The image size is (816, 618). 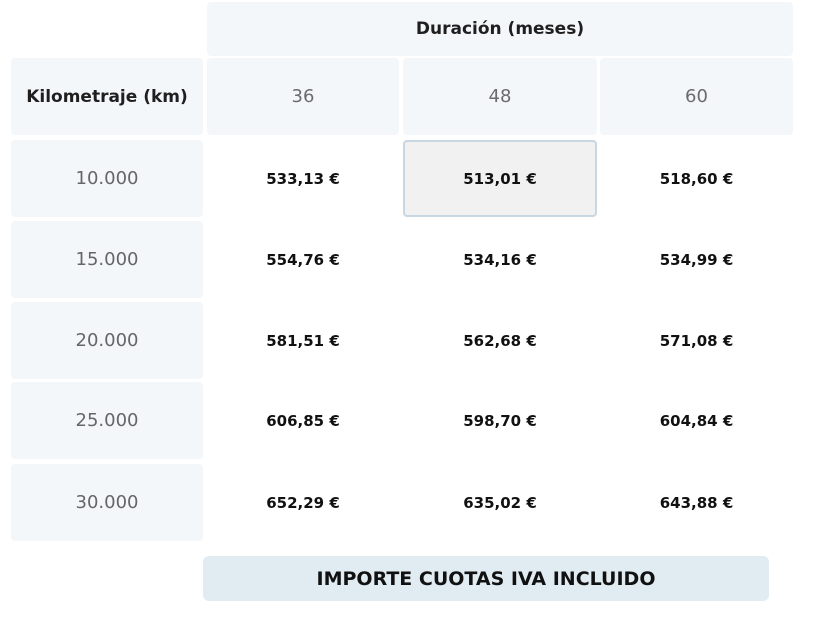 I want to click on mileage-row-25000: 25.000, so click(x=107, y=420).